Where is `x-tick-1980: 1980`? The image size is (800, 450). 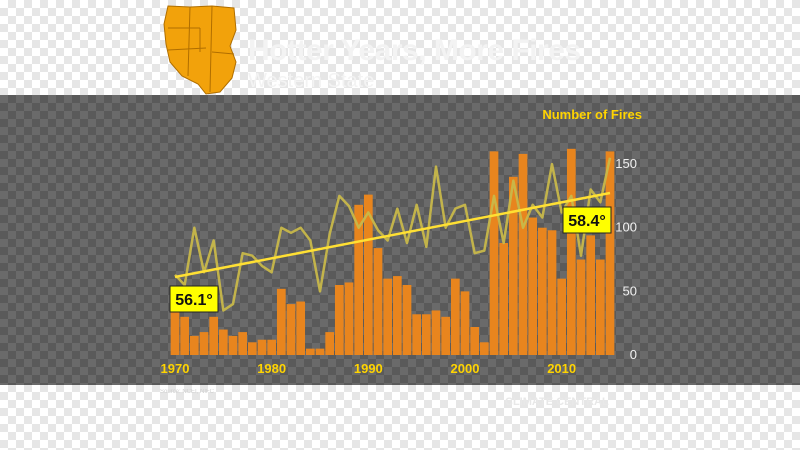
x-tick-1980: 1980 is located at coordinates (271, 368).